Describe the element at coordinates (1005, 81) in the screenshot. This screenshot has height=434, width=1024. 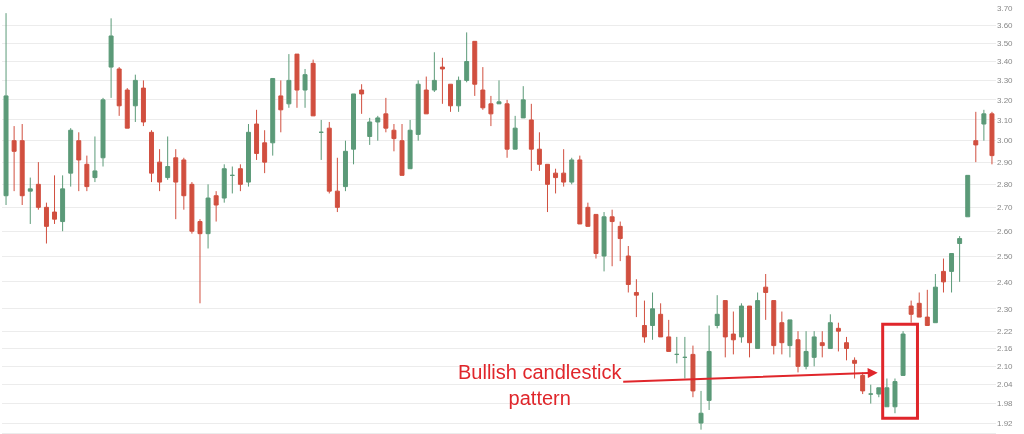
I see `y-tick-label: 3.30` at that location.